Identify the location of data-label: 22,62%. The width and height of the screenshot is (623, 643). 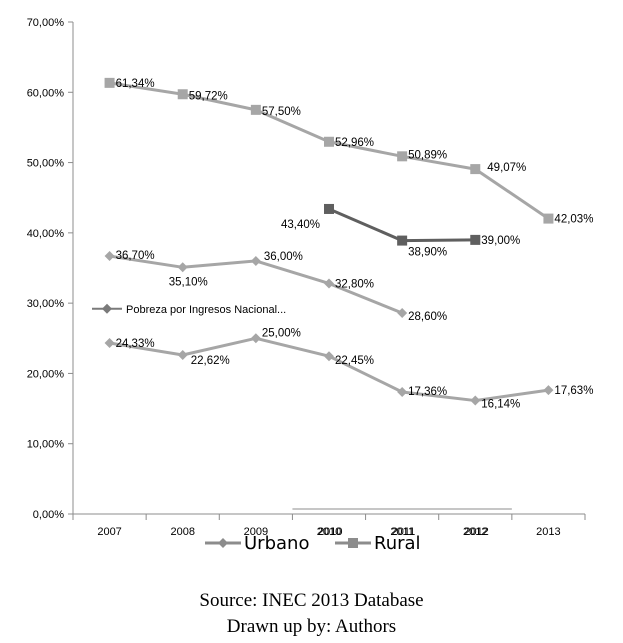
(210, 361).